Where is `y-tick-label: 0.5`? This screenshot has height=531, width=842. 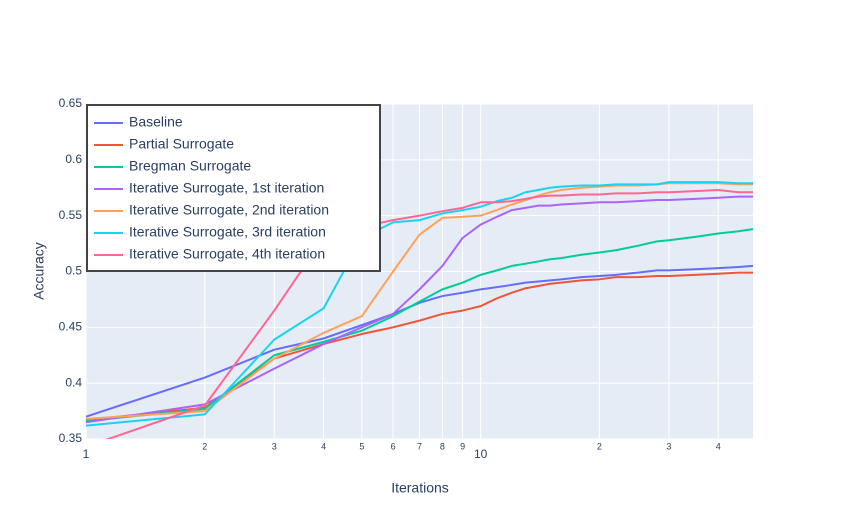
y-tick-label: 0.5 is located at coordinates (73, 271).